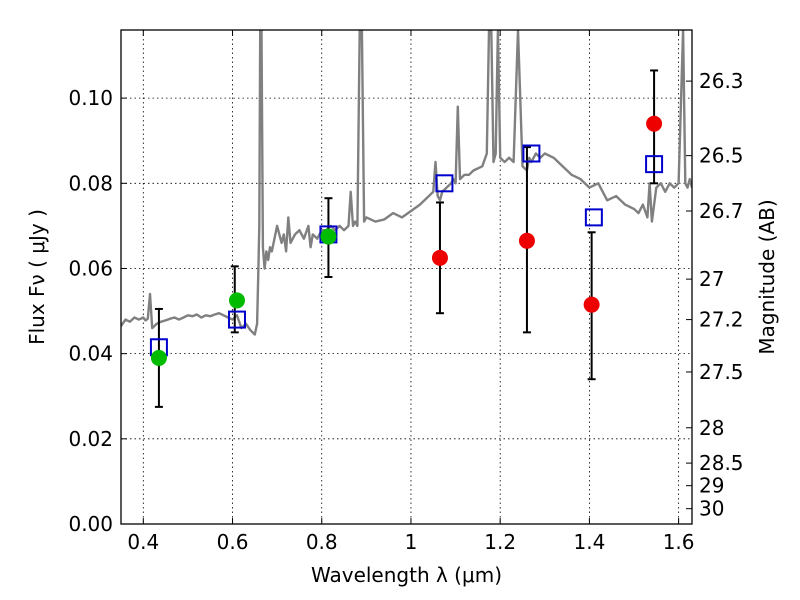  Describe the element at coordinates (143, 542) in the screenshot. I see `x-tick-label: 0.4` at that location.